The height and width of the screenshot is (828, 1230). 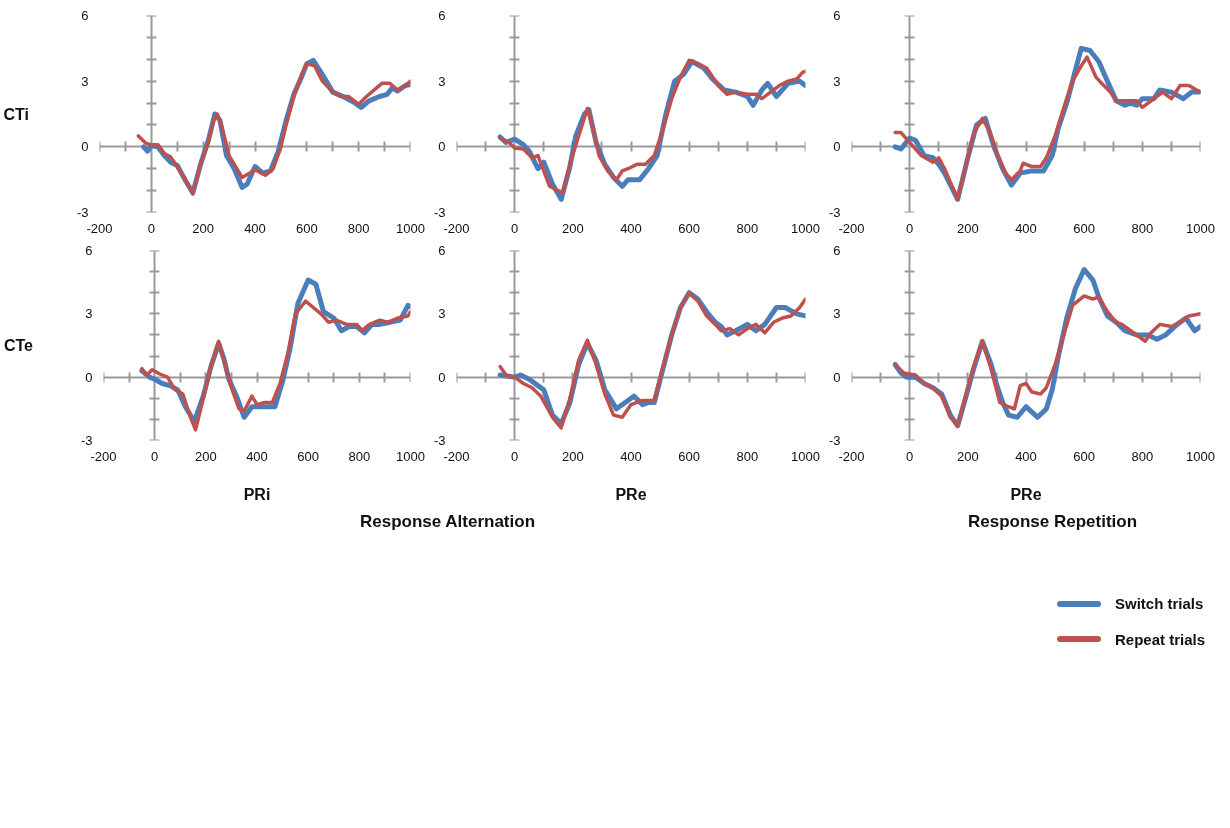 What do you see at coordinates (18, 345) in the screenshot?
I see `y-axis-title: CTe` at bounding box center [18, 345].